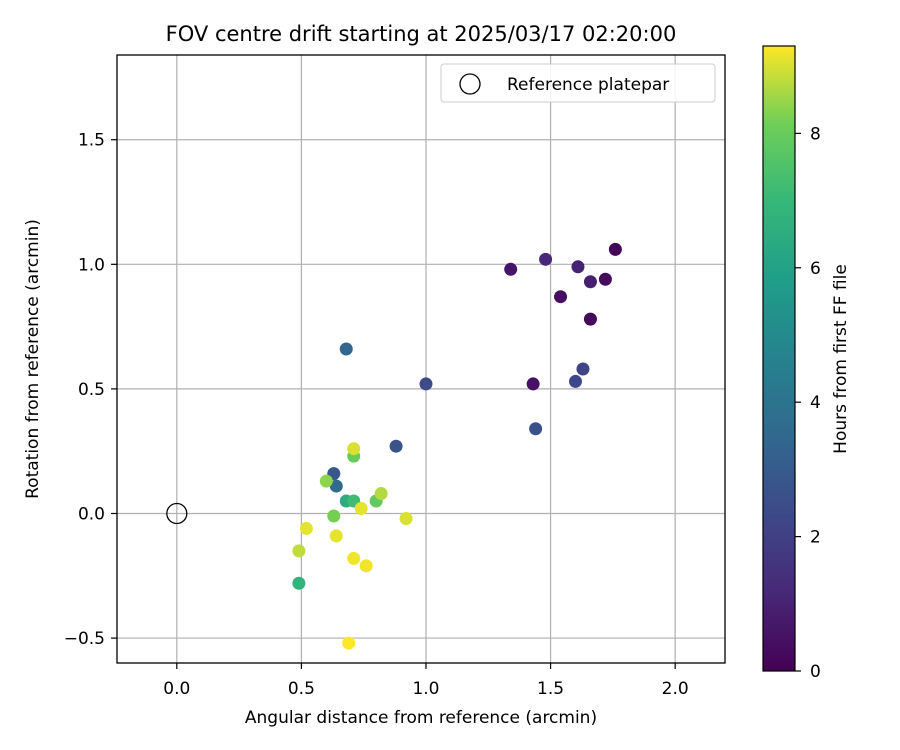  Describe the element at coordinates (91, 265) in the screenshot. I see `y-tick-label: 1.0` at that location.